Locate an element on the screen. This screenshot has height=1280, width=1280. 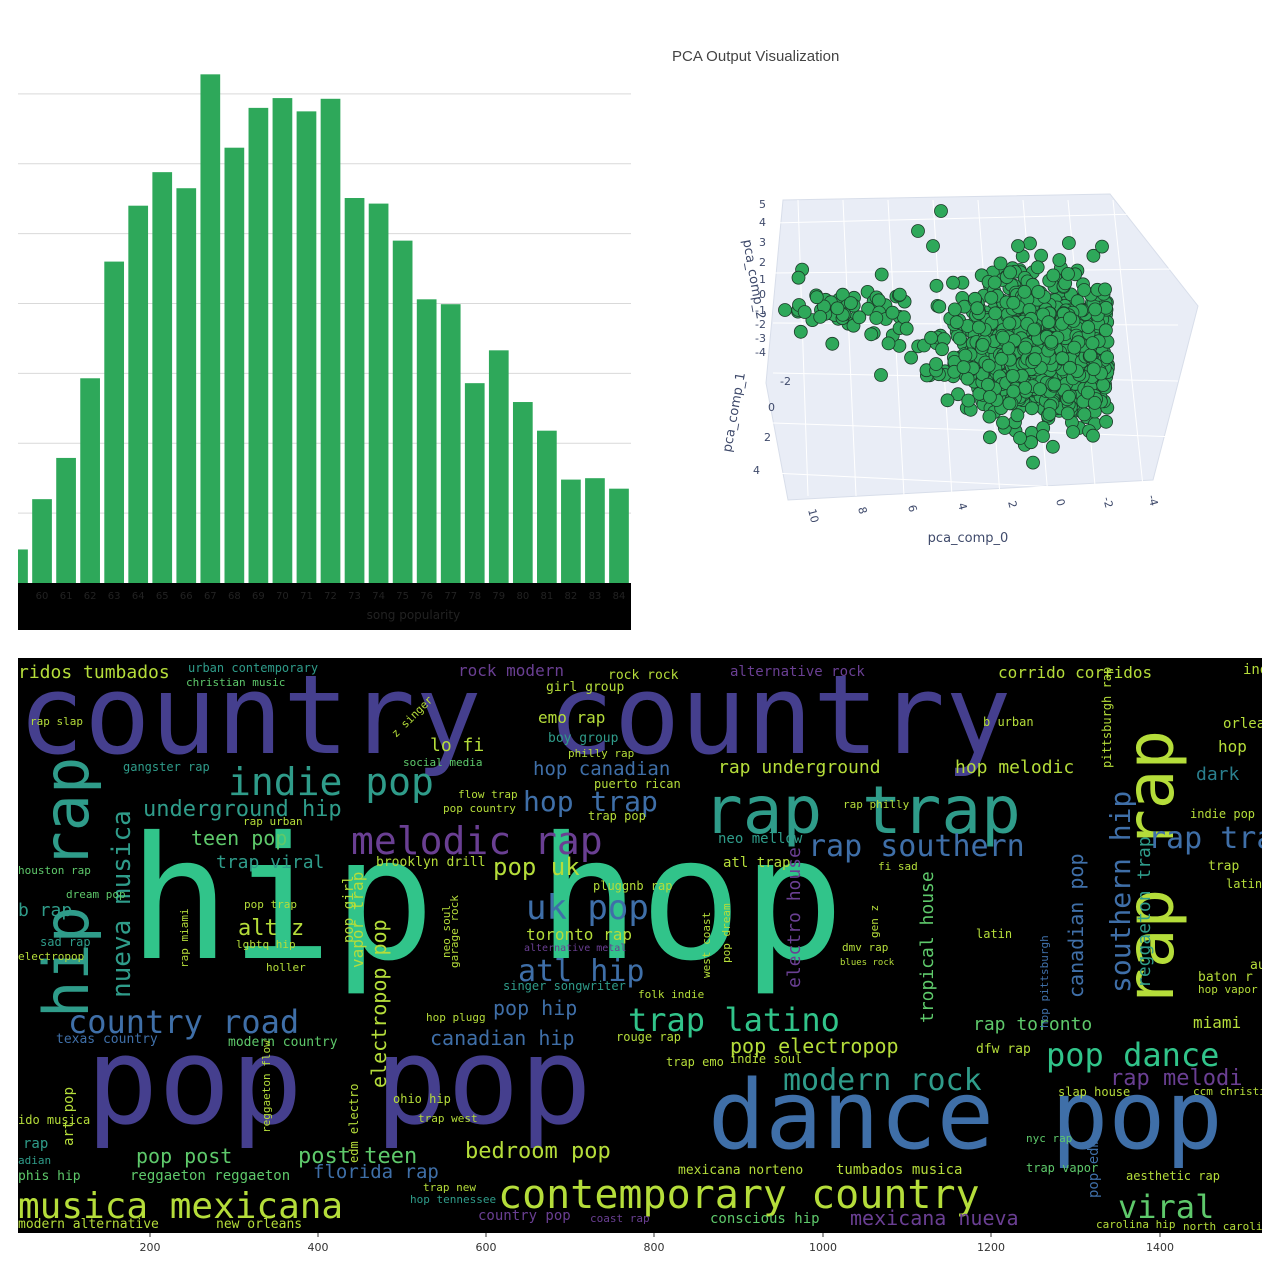
word-cloud-word: pop hip is located at coordinates (535, 1008).